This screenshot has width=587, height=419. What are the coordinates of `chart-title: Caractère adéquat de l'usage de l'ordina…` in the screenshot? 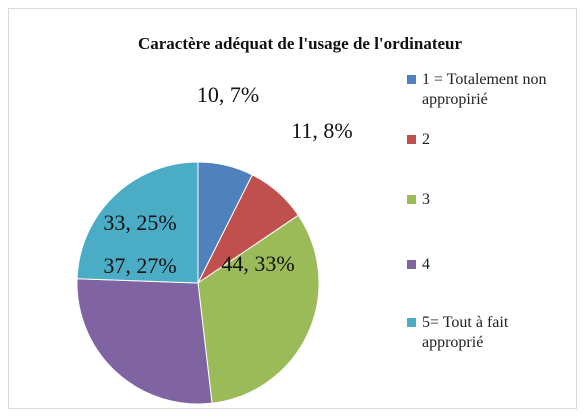 It's located at (300, 43).